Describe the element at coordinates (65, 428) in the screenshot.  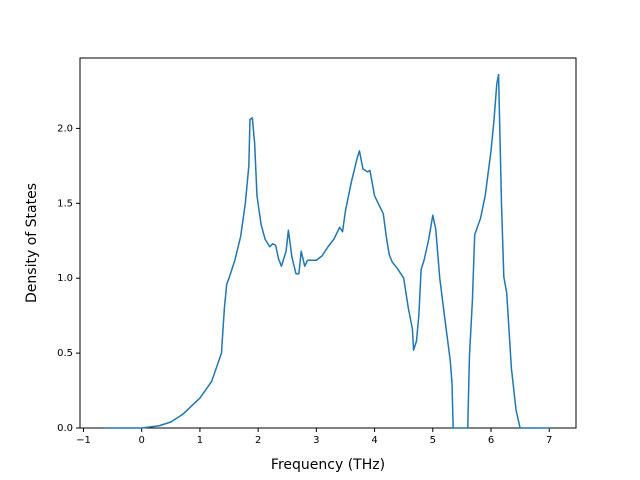
I see `y-tick-label: 0.0` at that location.